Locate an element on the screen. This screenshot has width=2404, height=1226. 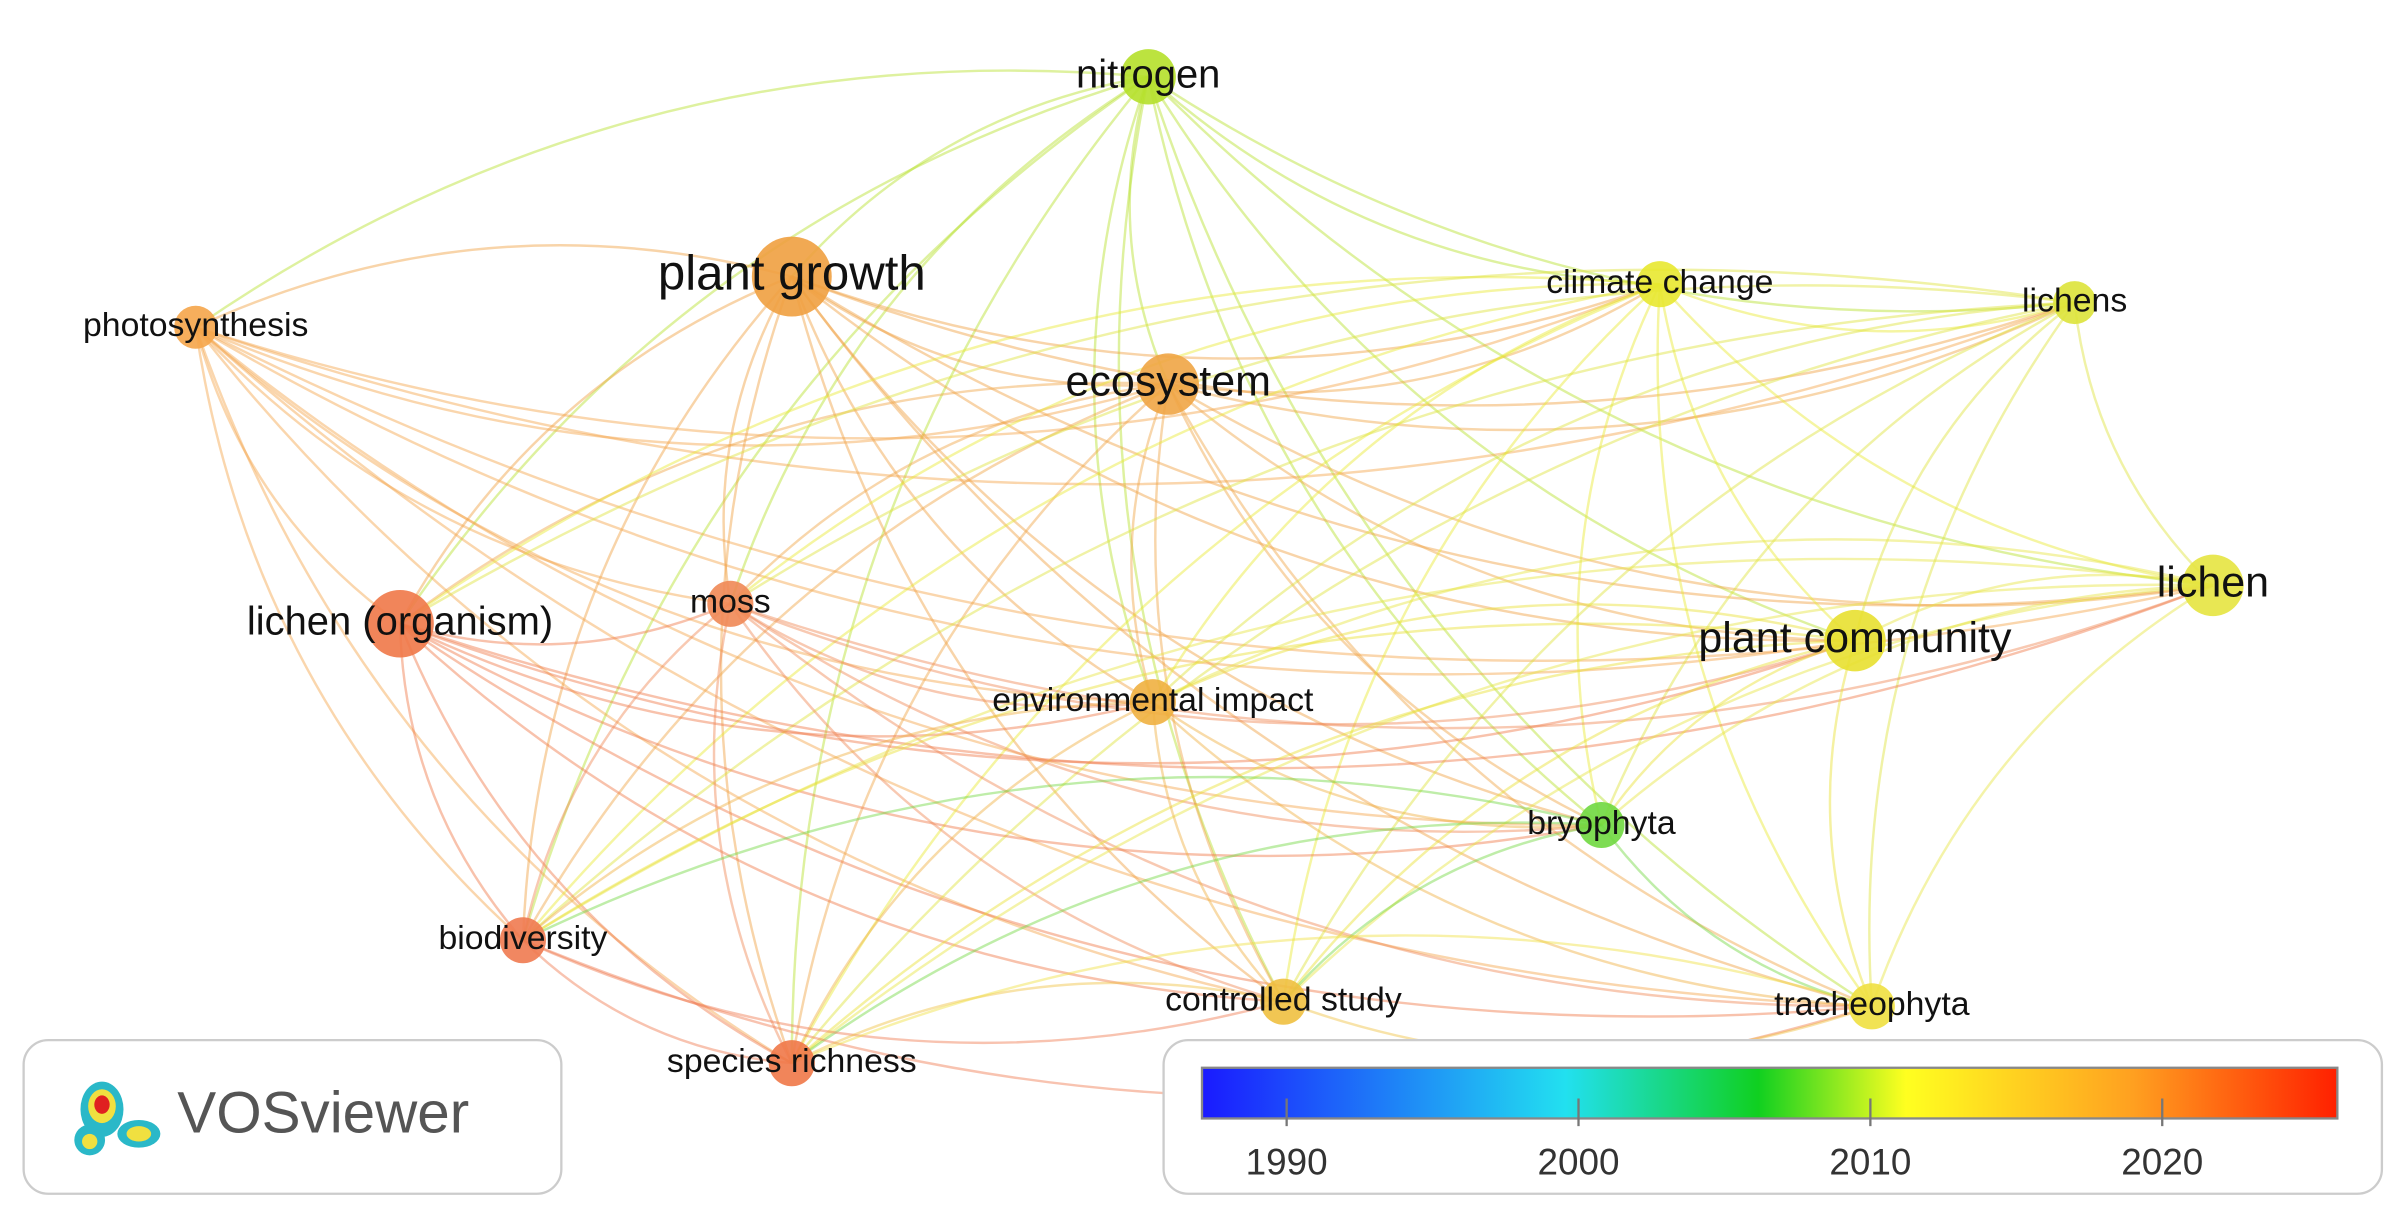
node-label: plant community is located at coordinates (1855, 638).